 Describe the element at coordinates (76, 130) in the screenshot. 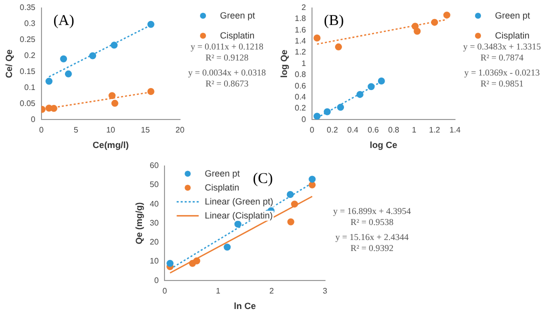

I see `x-tick-label: 5` at that location.